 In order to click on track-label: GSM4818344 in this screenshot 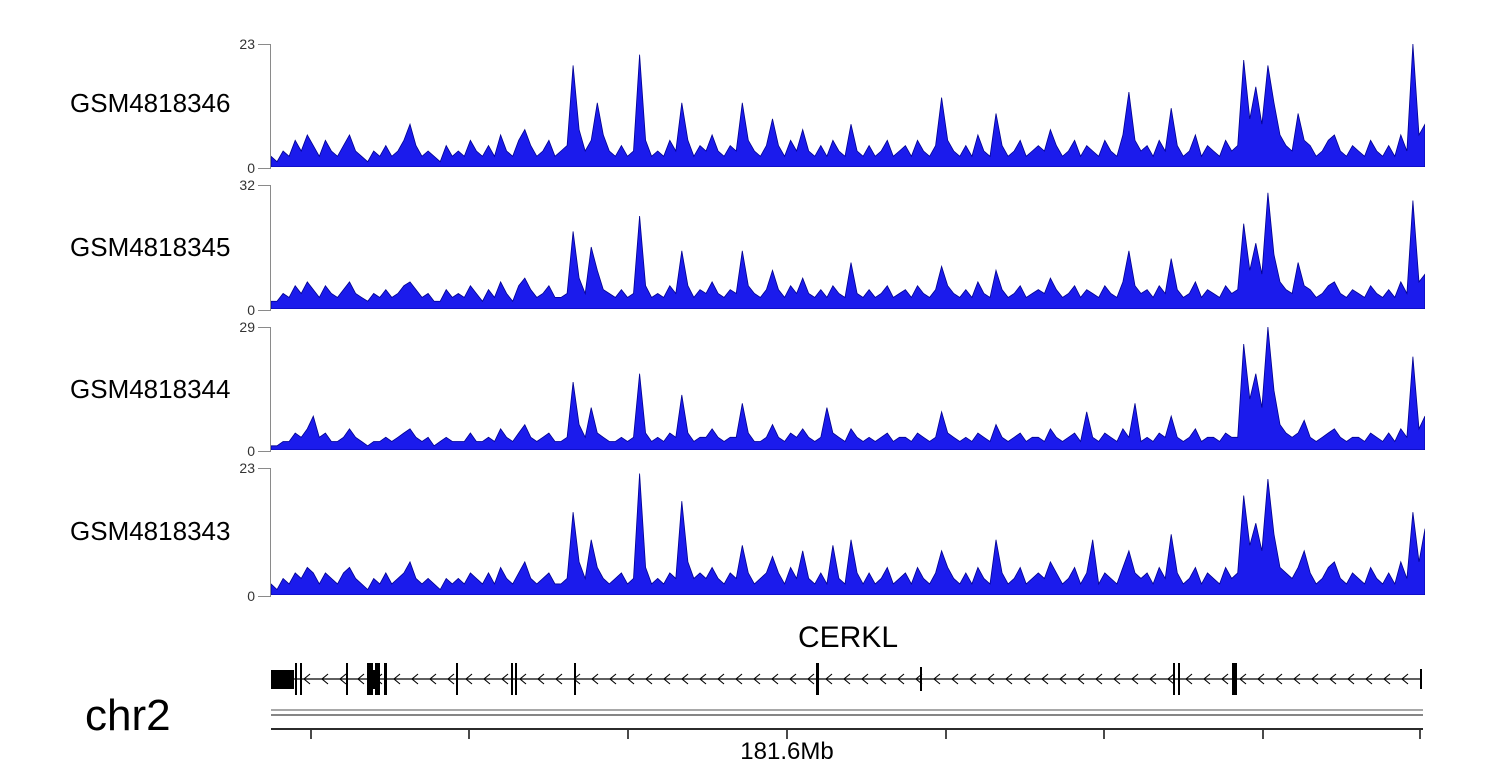, I will do `click(150, 389)`.